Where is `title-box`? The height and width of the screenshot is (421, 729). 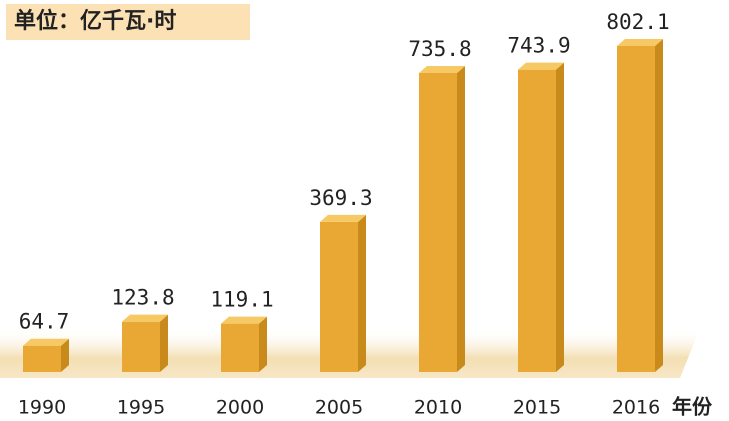
title-box is located at coordinates (128, 22).